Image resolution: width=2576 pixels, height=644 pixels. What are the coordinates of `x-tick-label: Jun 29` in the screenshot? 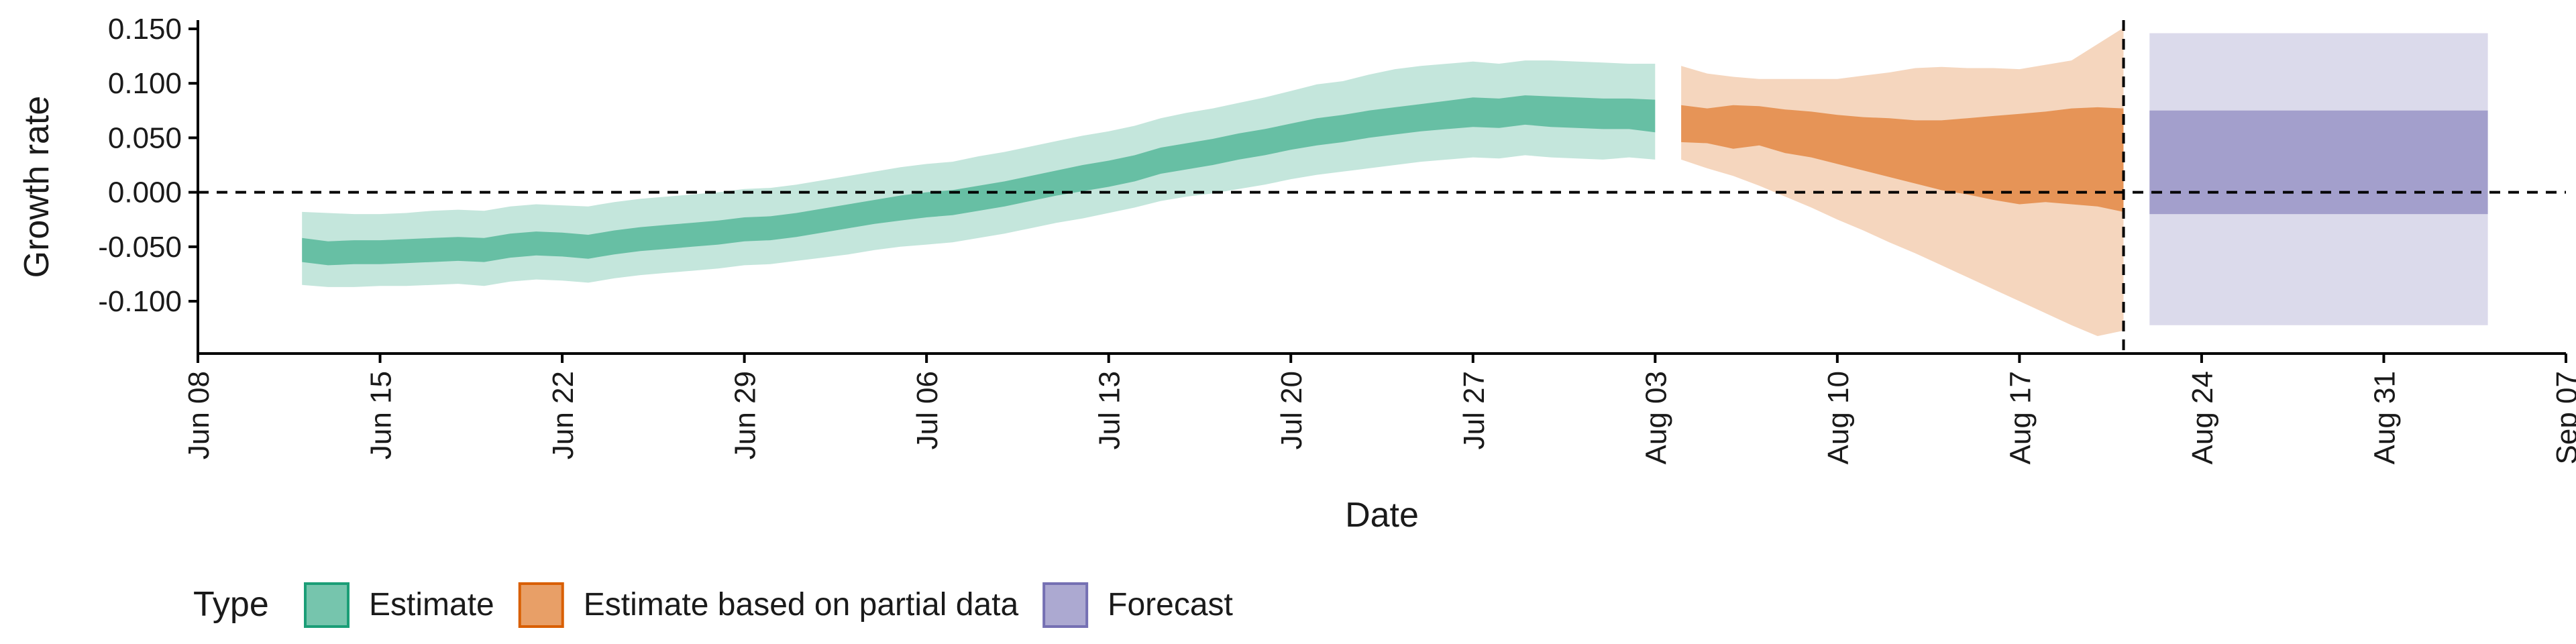 It's located at (745, 415).